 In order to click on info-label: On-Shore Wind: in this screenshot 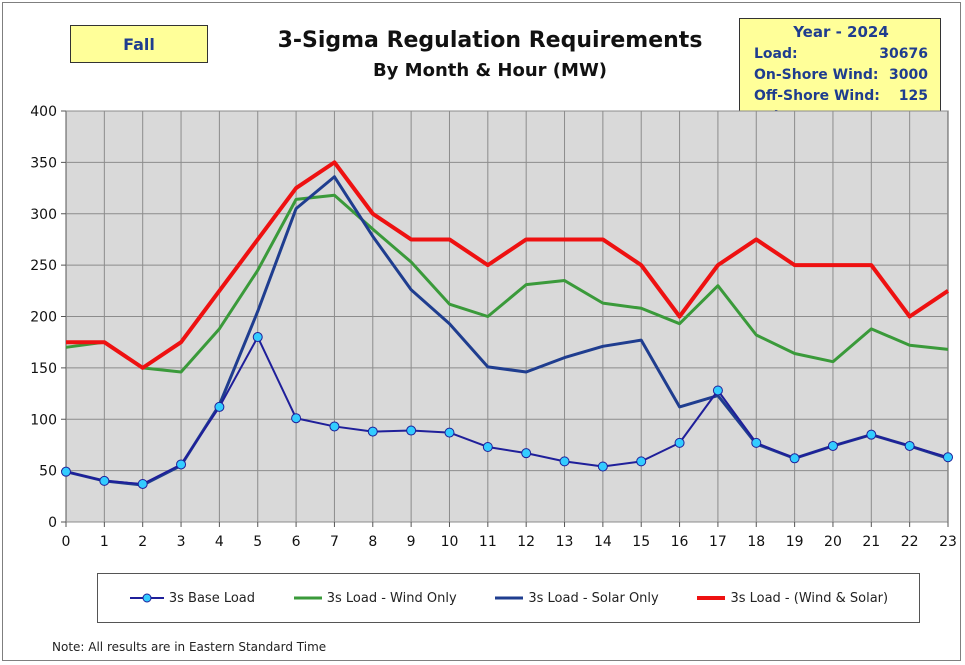, I will do `click(816, 75)`.